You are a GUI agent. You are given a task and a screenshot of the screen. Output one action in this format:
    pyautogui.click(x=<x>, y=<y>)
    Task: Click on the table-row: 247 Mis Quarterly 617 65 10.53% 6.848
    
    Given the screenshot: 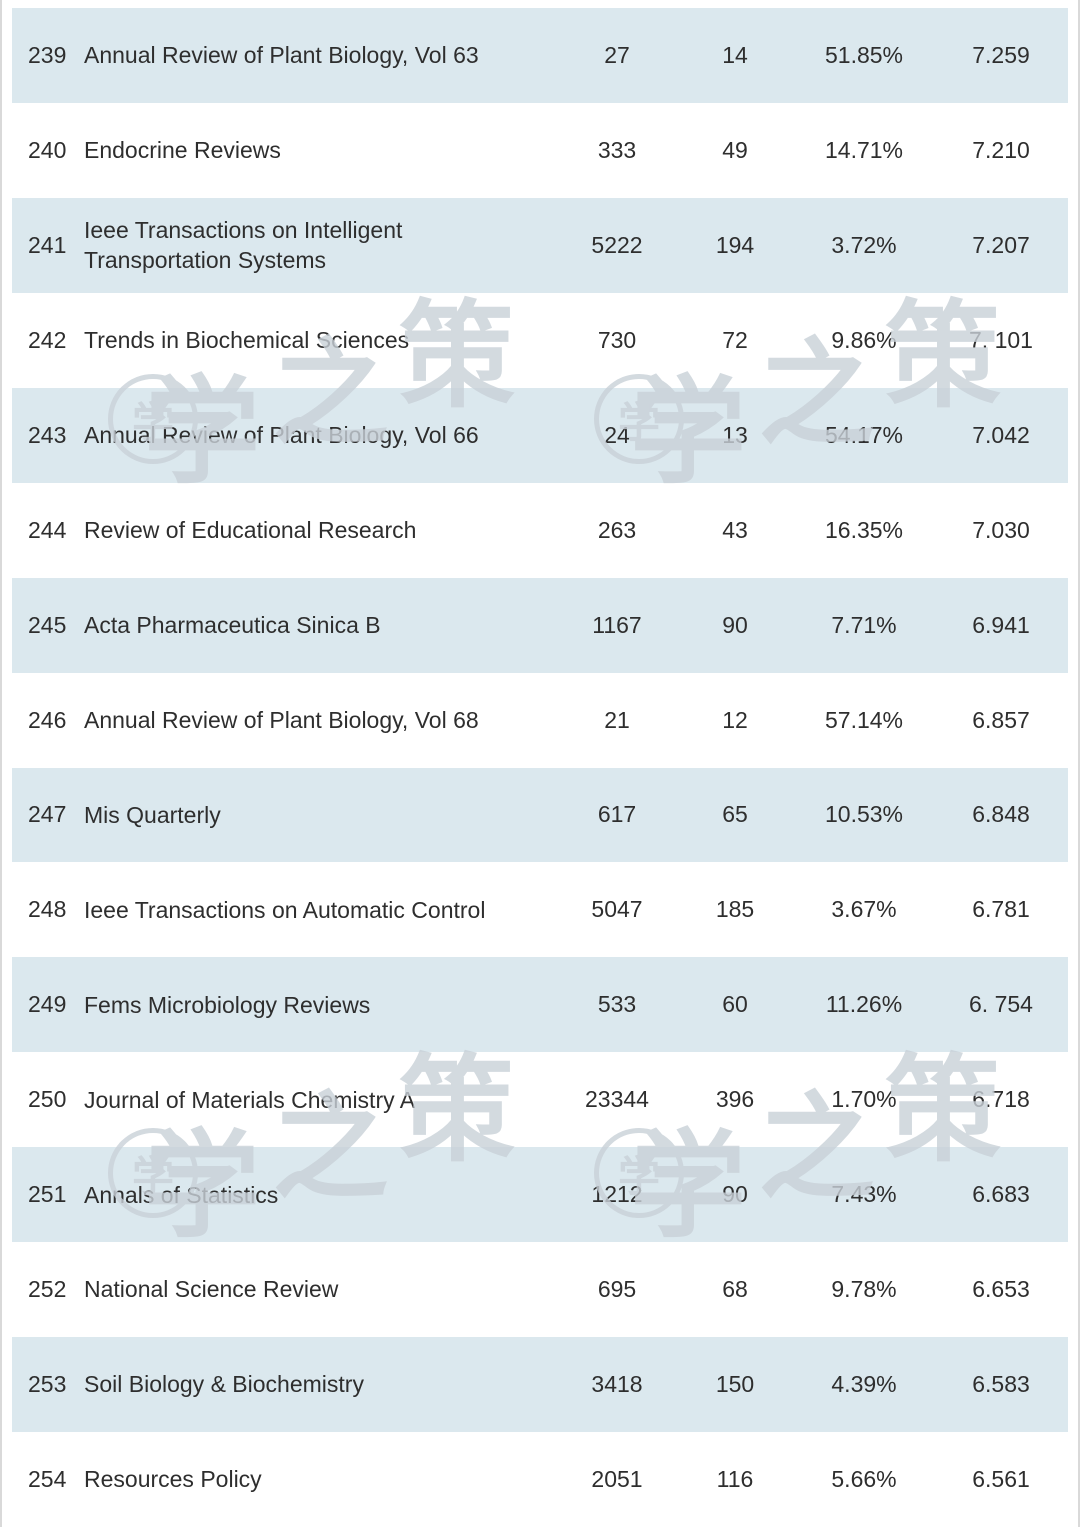 What is the action you would take?
    pyautogui.click(x=540, y=815)
    